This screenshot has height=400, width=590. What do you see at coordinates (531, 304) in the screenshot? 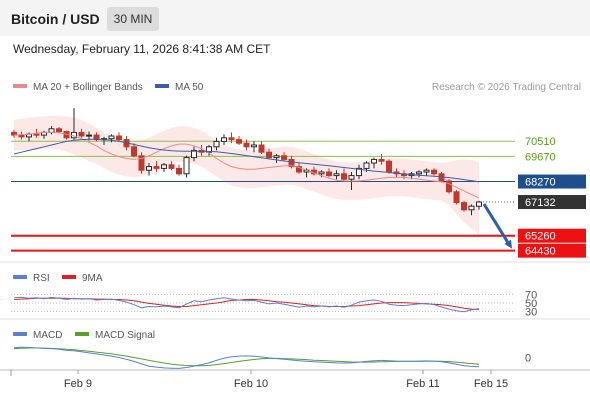
I see `rsi-level-label: 50` at bounding box center [531, 304].